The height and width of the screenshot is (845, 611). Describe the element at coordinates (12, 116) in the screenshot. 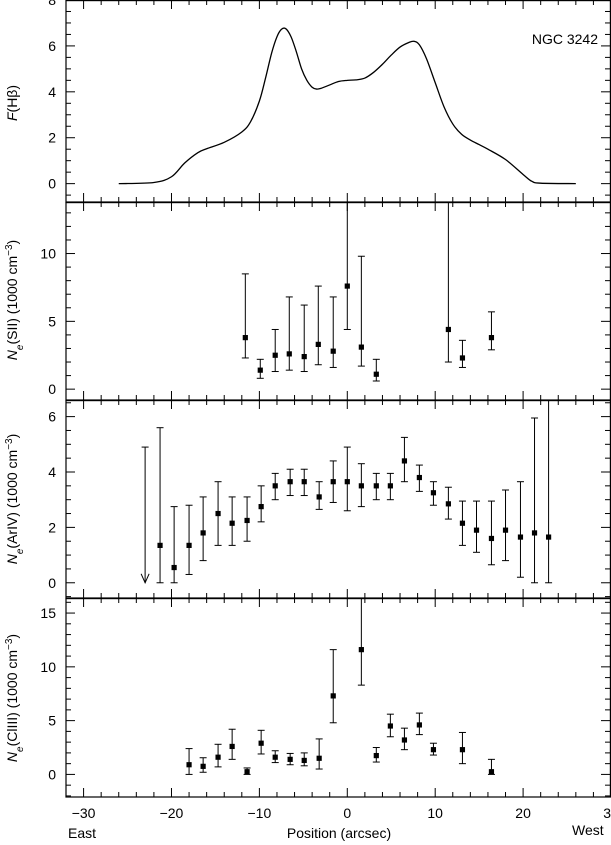

I see `hbeta-ylabel-var: F` at that location.